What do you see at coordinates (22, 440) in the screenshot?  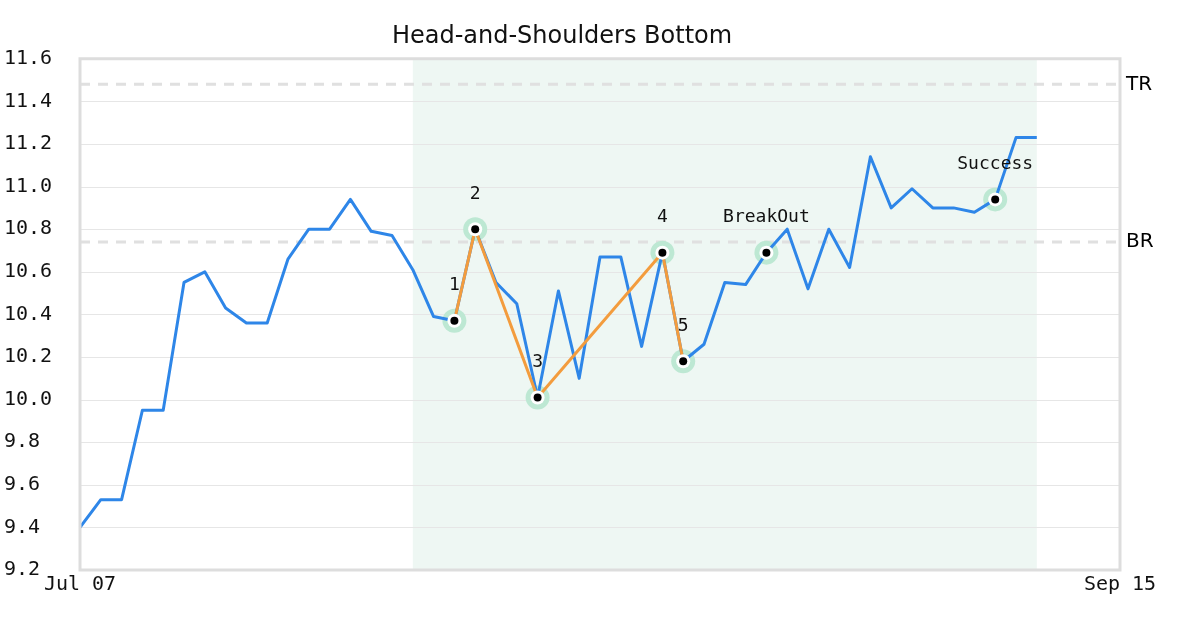 I see `y-tick-label: 9.8` at bounding box center [22, 440].